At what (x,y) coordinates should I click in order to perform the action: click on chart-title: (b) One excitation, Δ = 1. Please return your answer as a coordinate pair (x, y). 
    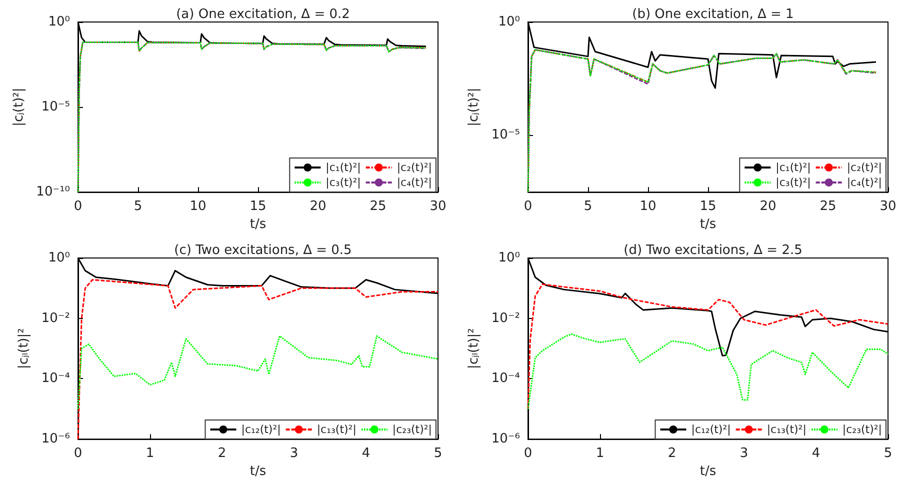
    Looking at the image, I should click on (713, 14).